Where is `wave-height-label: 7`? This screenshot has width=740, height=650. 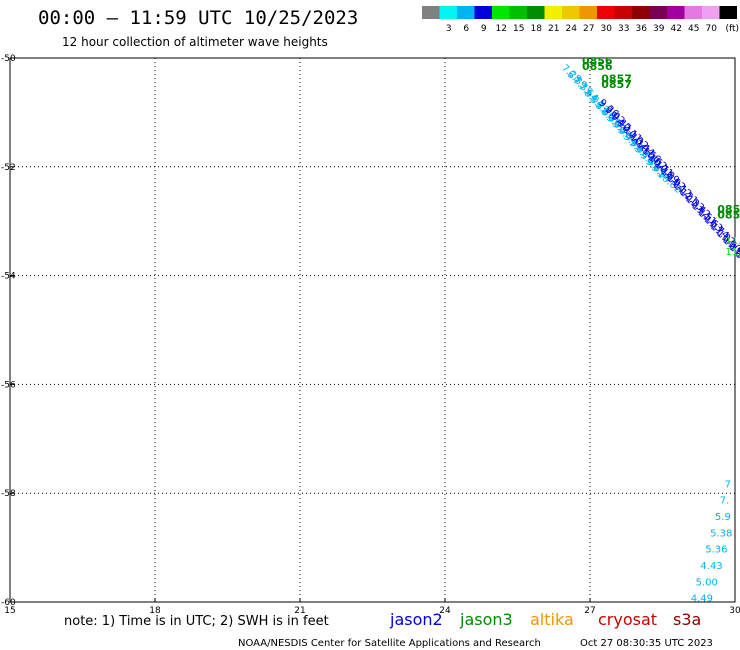 wave-height-label: 7 is located at coordinates (728, 484).